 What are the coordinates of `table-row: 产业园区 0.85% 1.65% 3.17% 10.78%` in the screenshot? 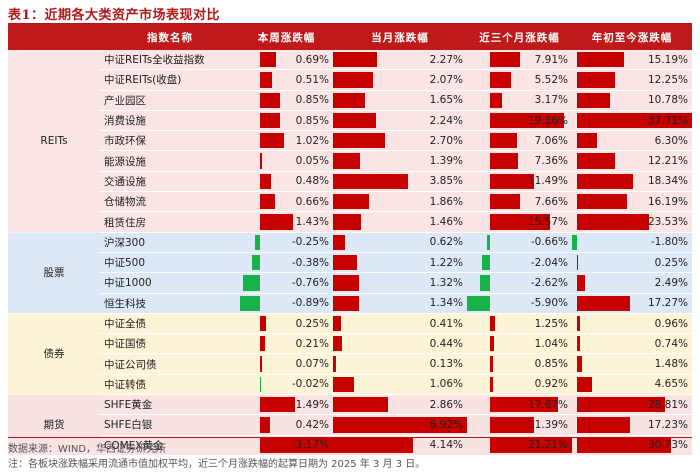 It's located at (350, 100).